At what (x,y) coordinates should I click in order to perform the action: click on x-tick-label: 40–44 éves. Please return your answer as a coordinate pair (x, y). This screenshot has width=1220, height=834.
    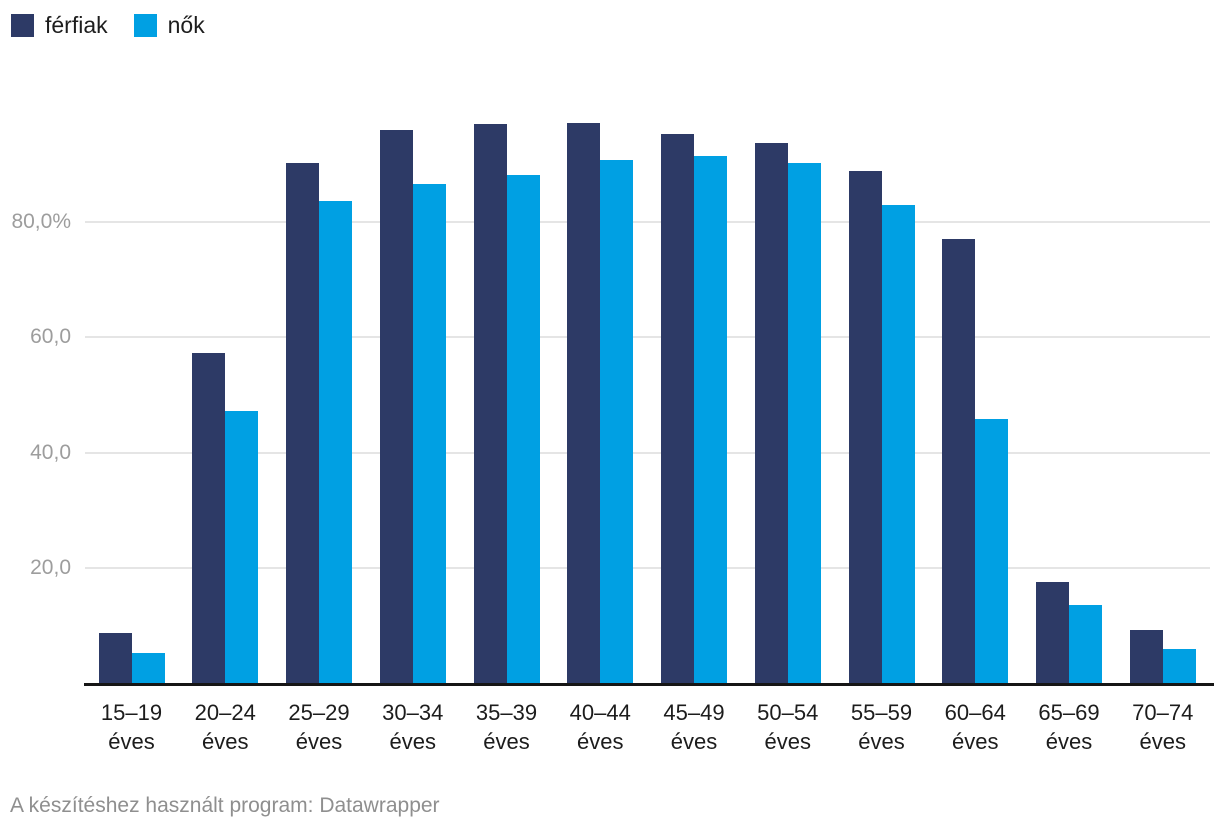
    Looking at the image, I should click on (600, 727).